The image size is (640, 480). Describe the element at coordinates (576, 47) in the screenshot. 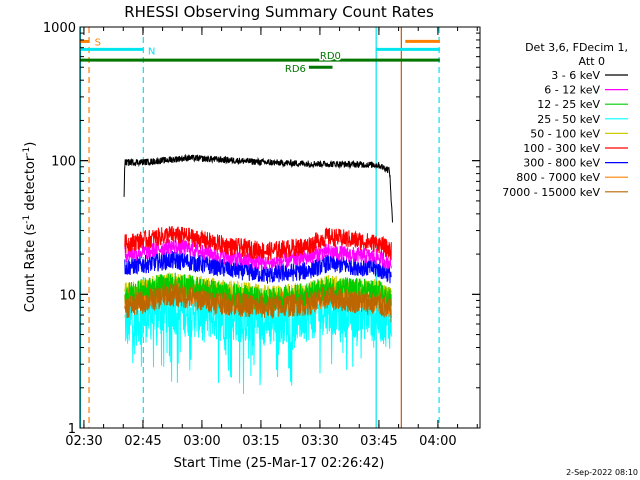

I see `legend-header-line-1: Det 3,6, FDecim 1,` at that location.